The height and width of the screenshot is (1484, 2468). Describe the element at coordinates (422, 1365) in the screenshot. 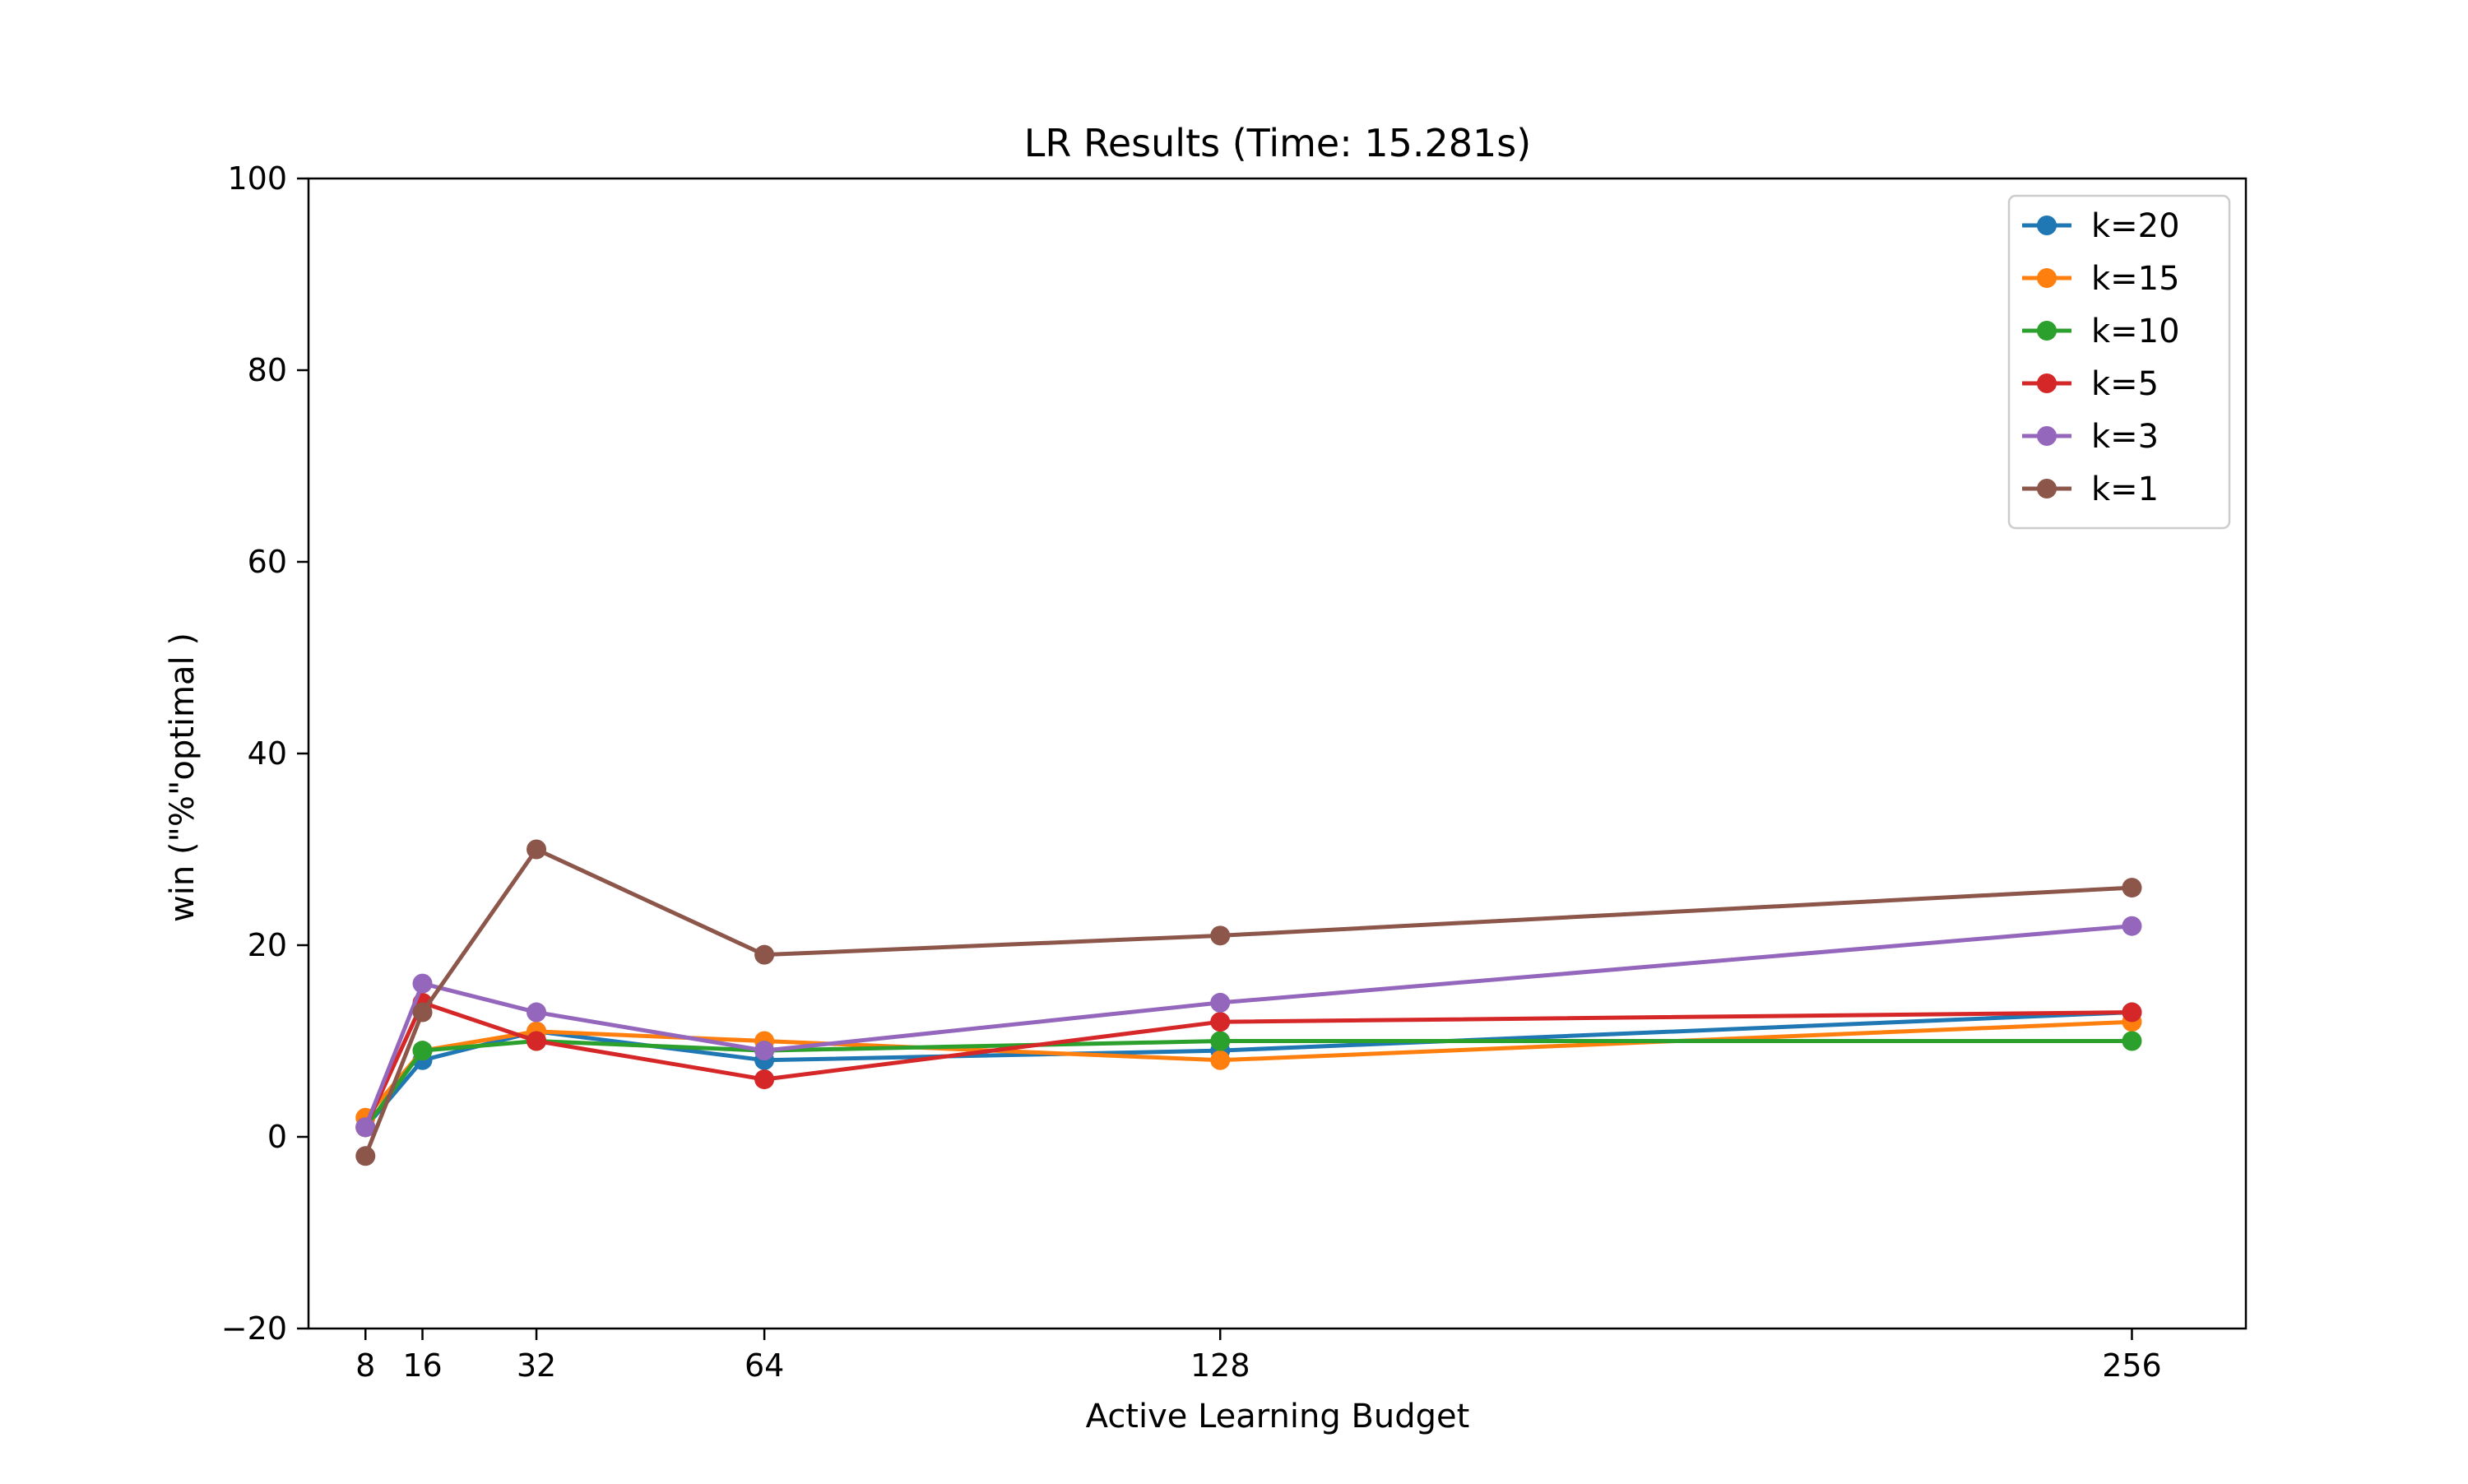

I see `x-tick-label: 16` at that location.